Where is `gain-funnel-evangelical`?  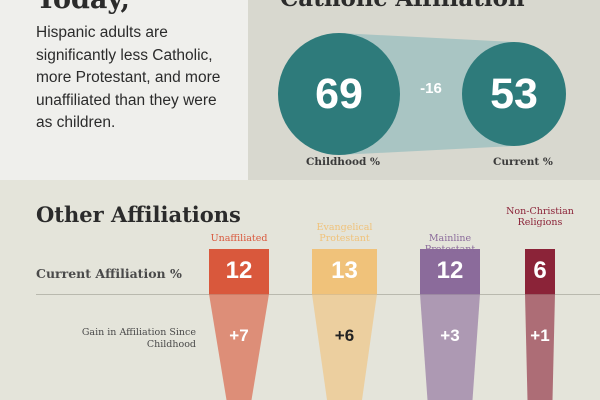
gain-funnel-evangelical is located at coordinates (344, 347).